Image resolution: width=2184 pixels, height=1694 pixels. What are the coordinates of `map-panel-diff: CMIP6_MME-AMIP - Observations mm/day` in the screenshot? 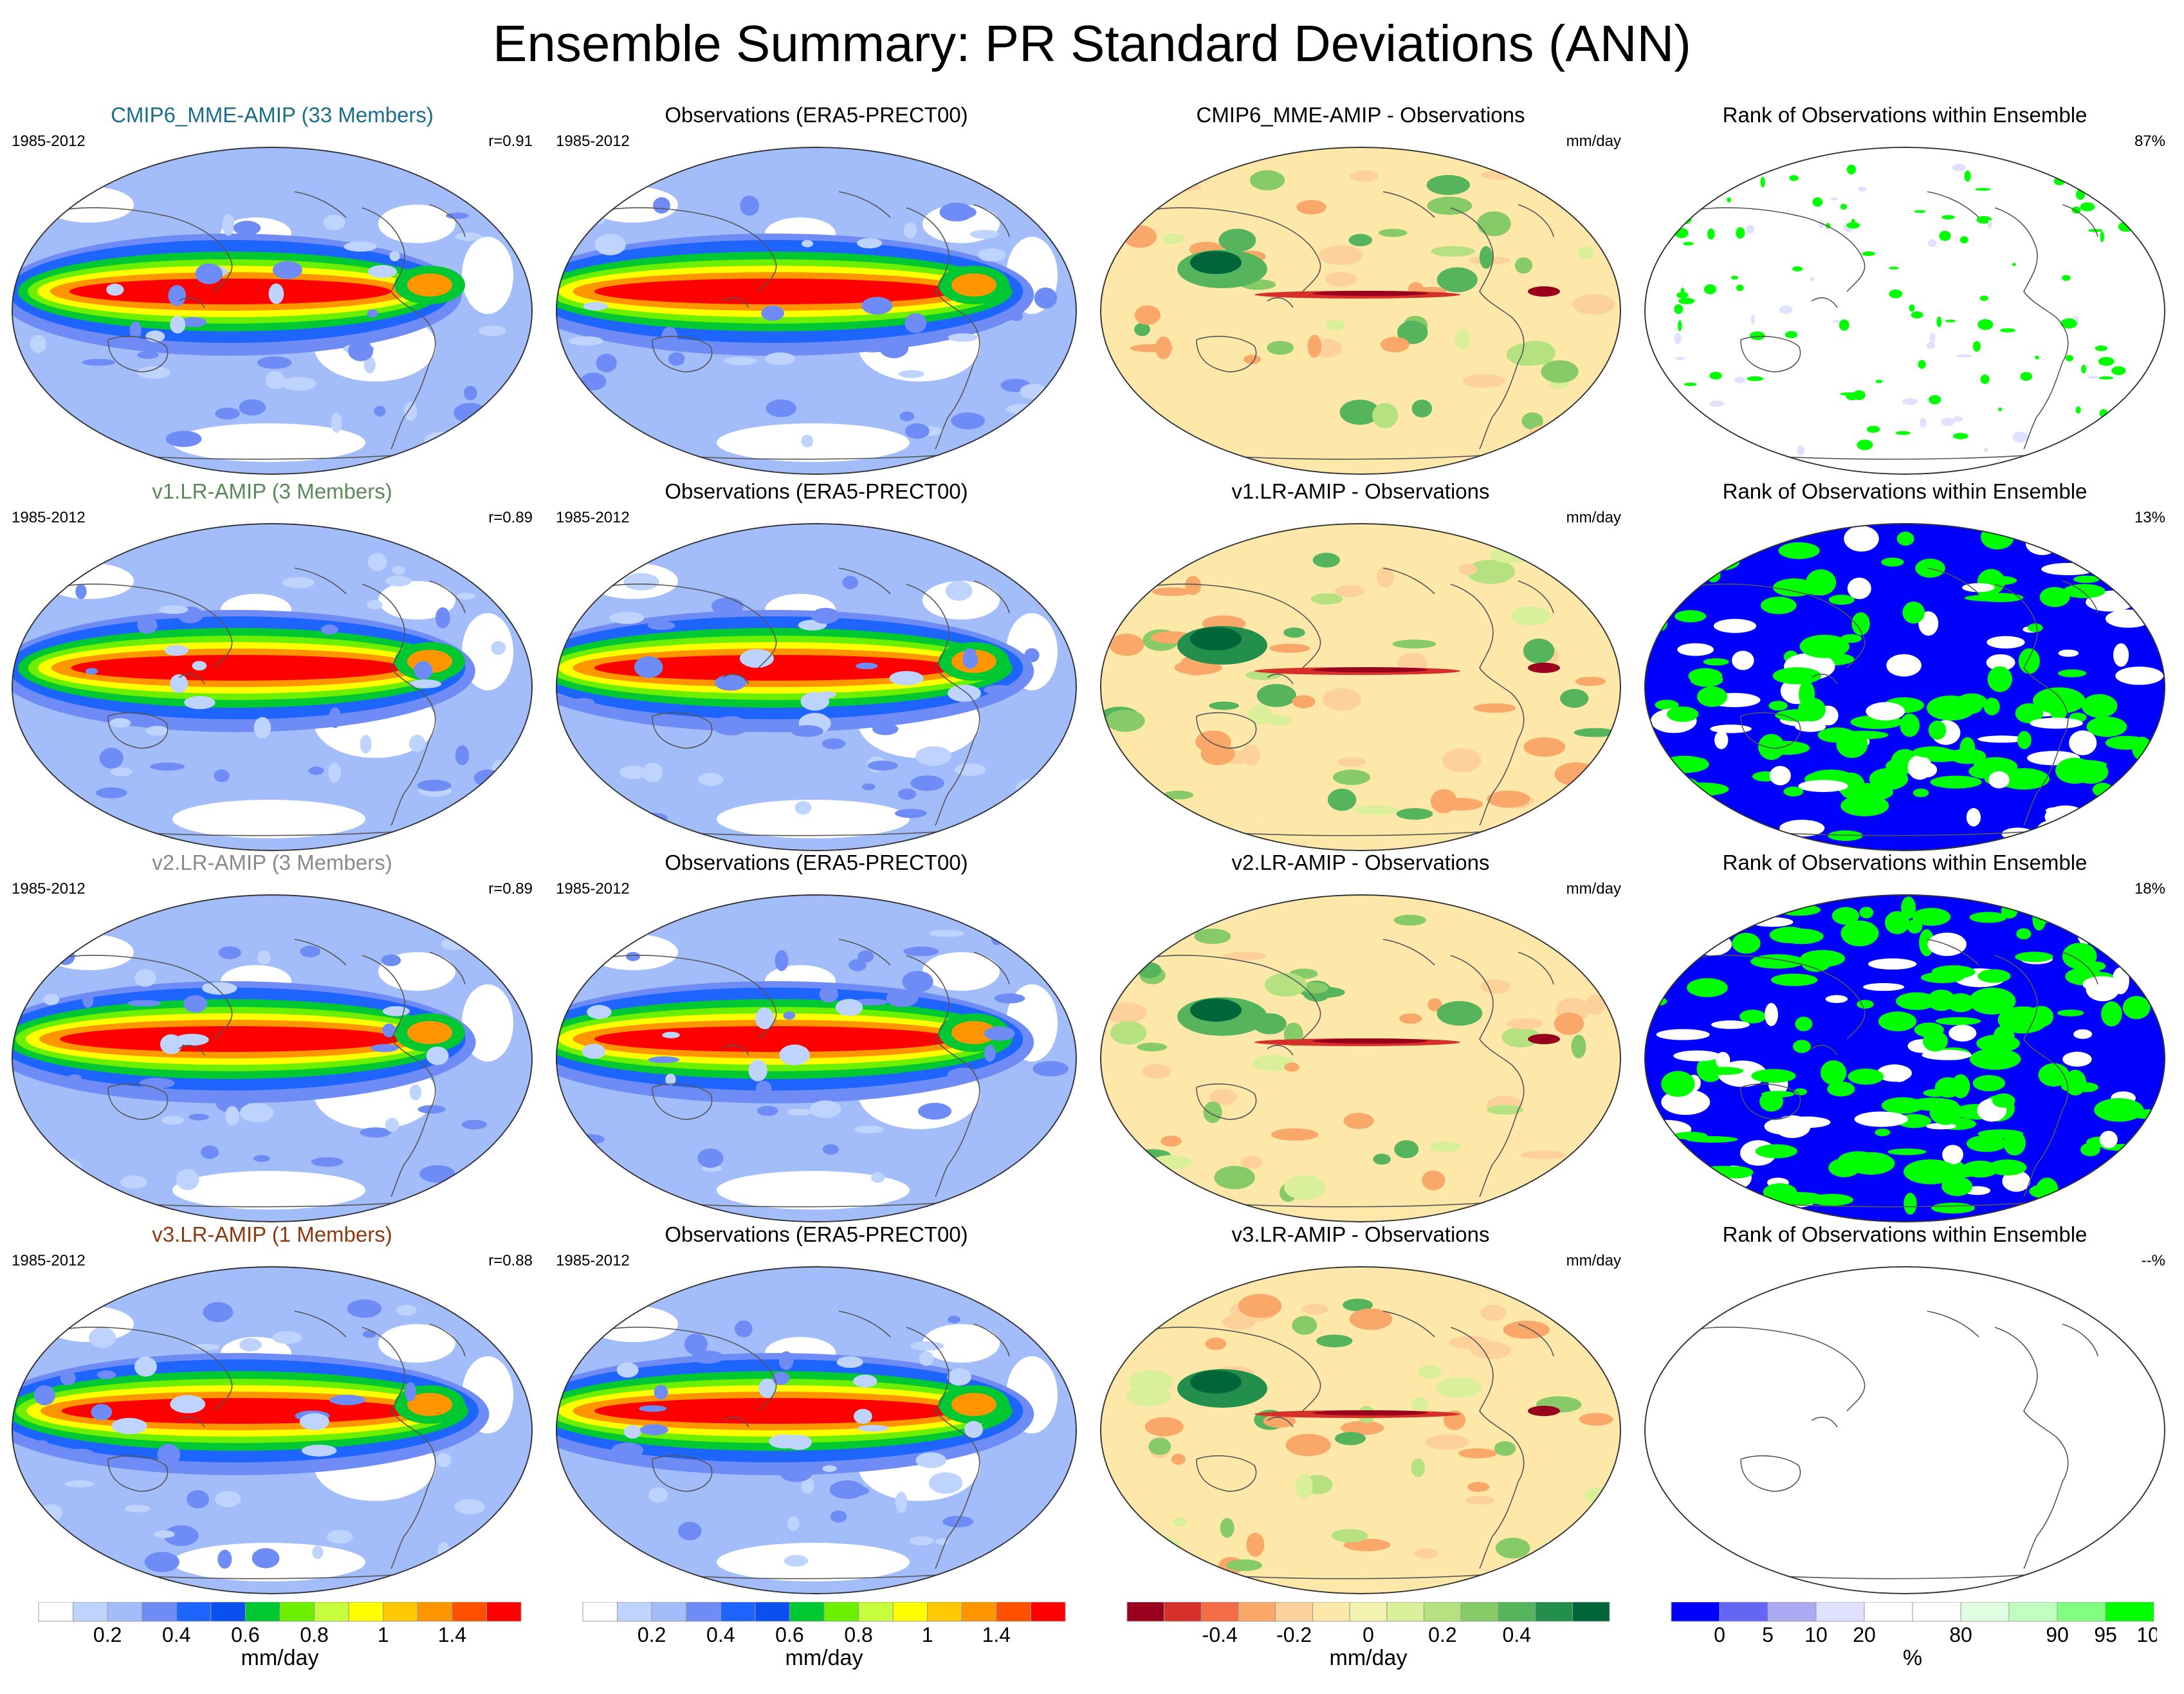 It's located at (1360, 289).